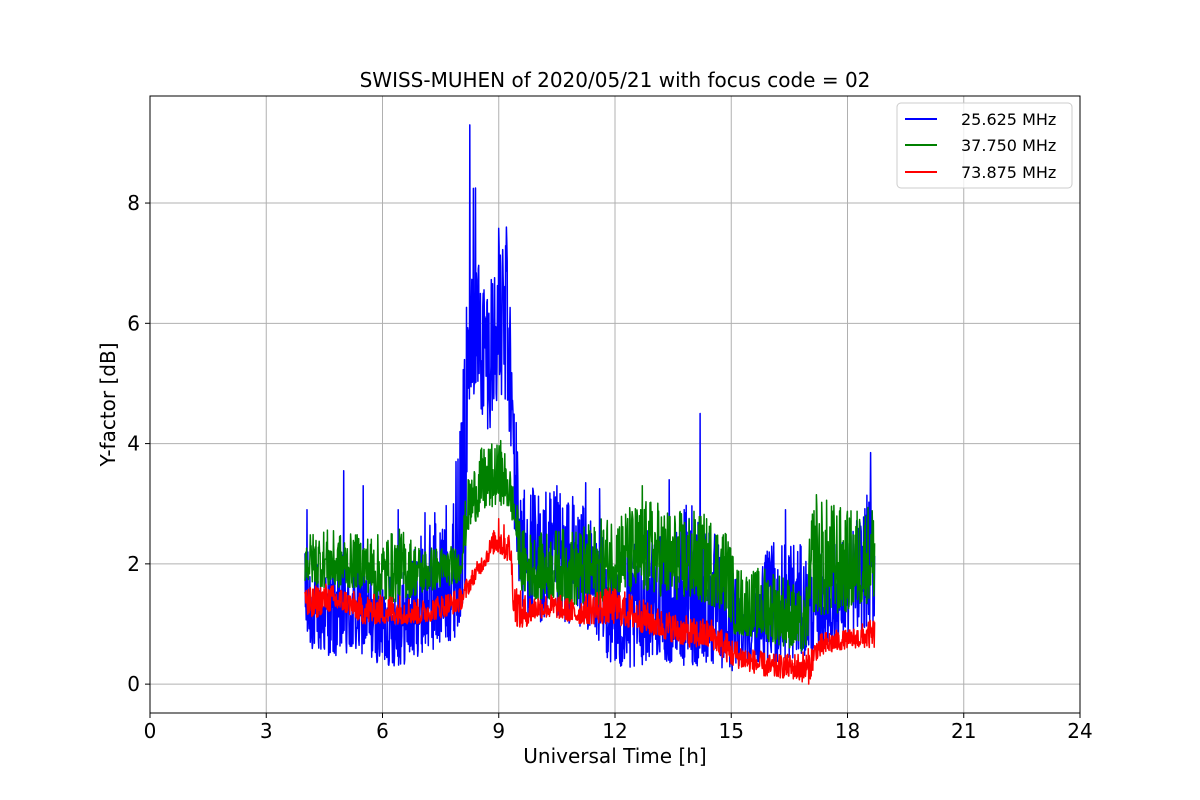  Describe the element at coordinates (133, 323) in the screenshot. I see `y-tick-label: 6` at that location.